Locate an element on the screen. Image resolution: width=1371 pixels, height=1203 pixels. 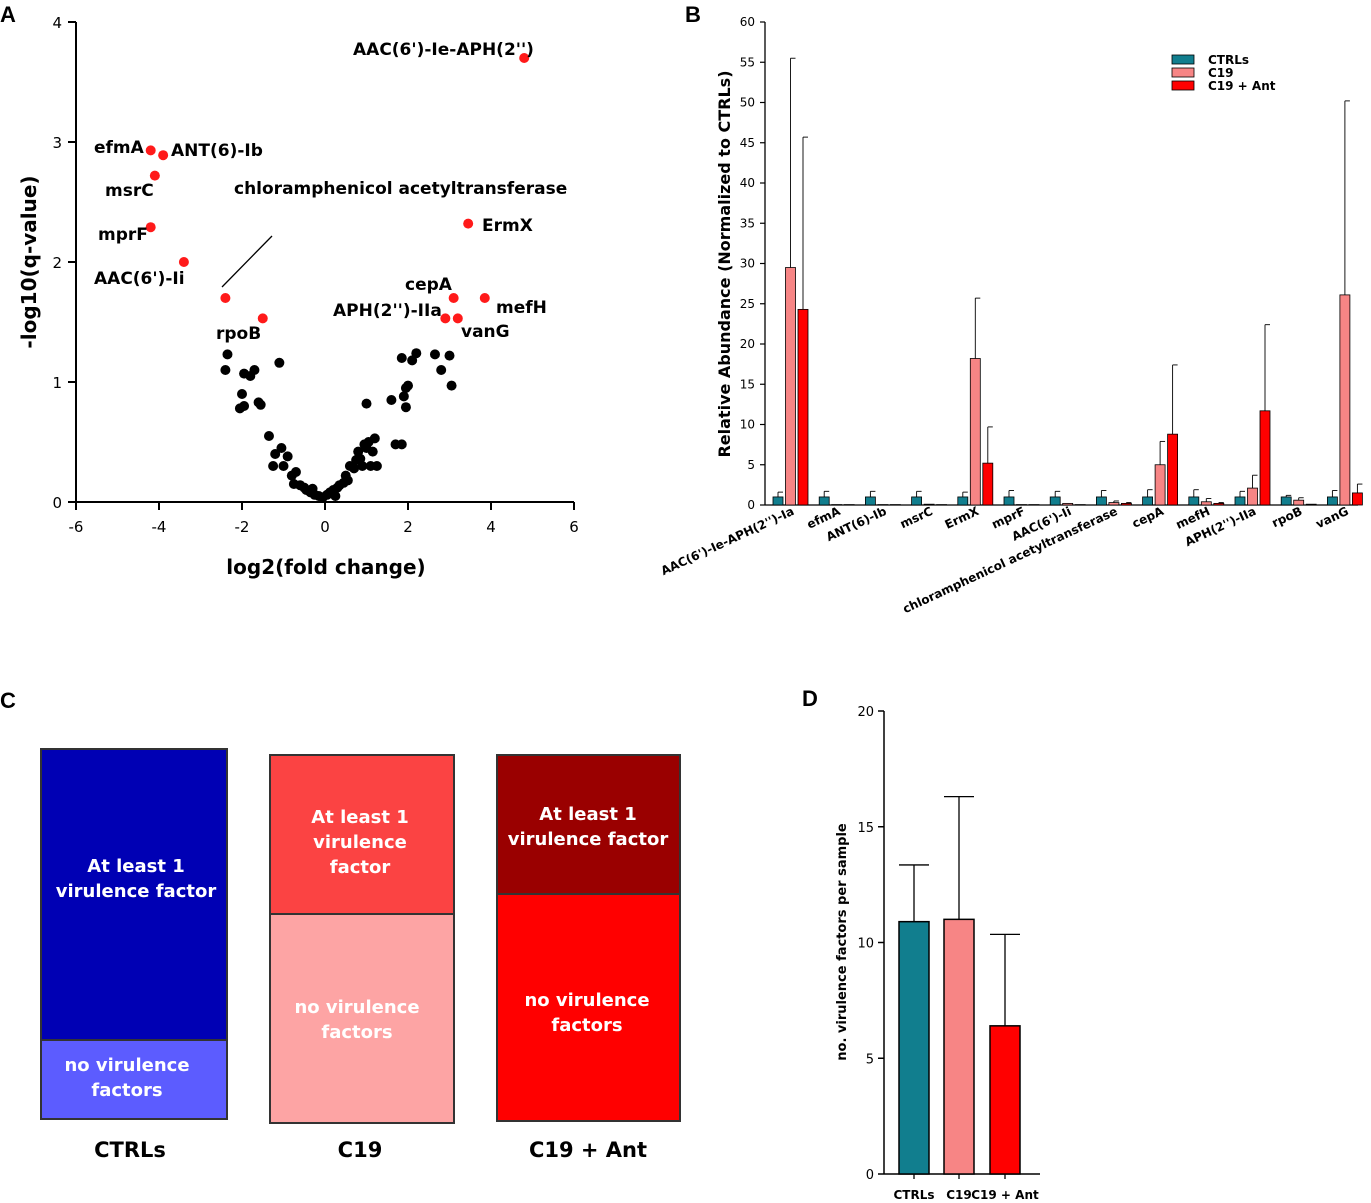
panel-letter-b: B is located at coordinates (693, 14).